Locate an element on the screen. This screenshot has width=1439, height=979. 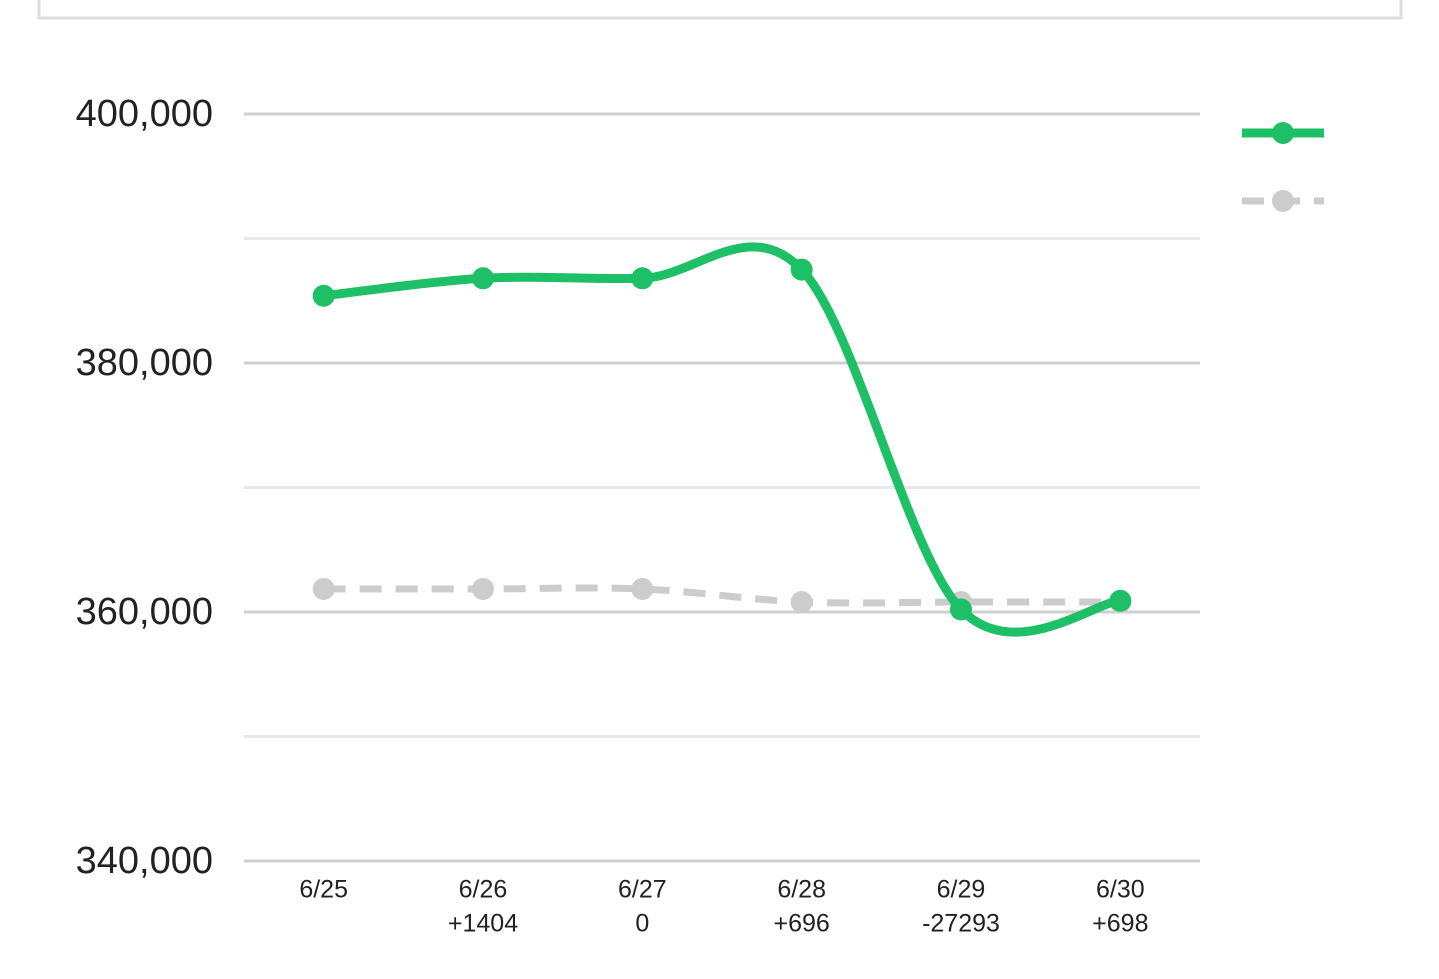
y-tick-label: 340,000 is located at coordinates (144, 861).